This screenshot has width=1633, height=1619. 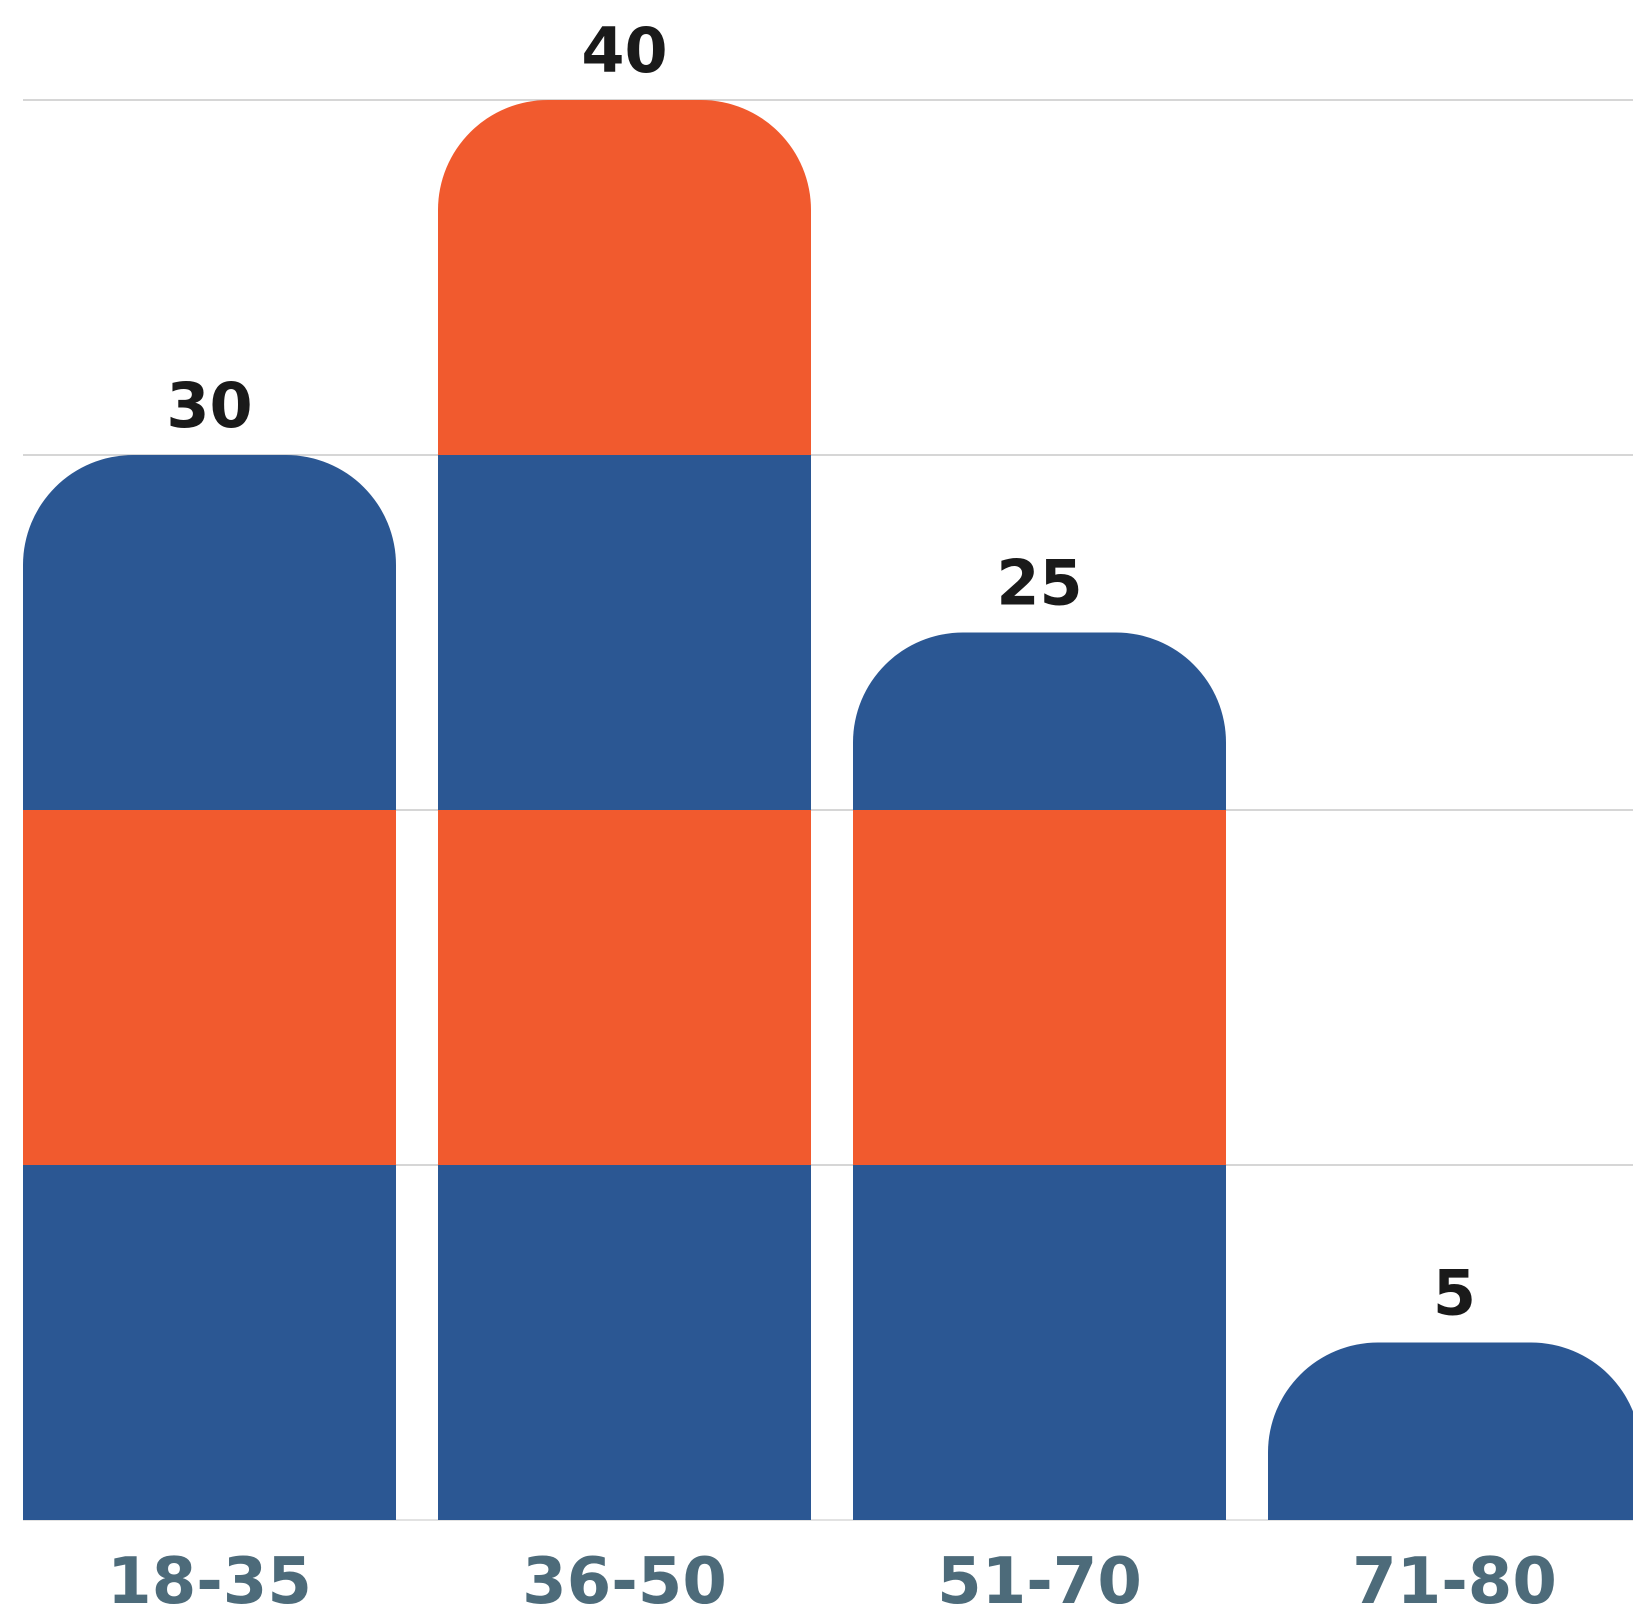 I want to click on value-label-36-50: 40, so click(x=624, y=50).